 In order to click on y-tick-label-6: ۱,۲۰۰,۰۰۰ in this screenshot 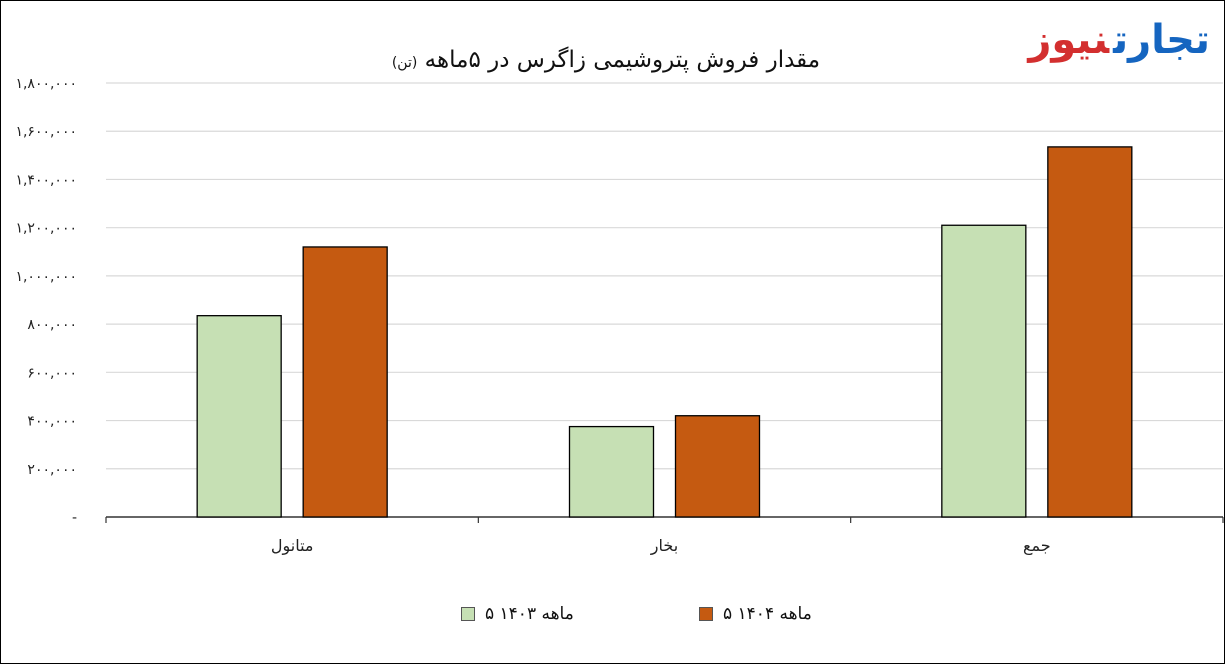, I will do `click(46, 229)`.